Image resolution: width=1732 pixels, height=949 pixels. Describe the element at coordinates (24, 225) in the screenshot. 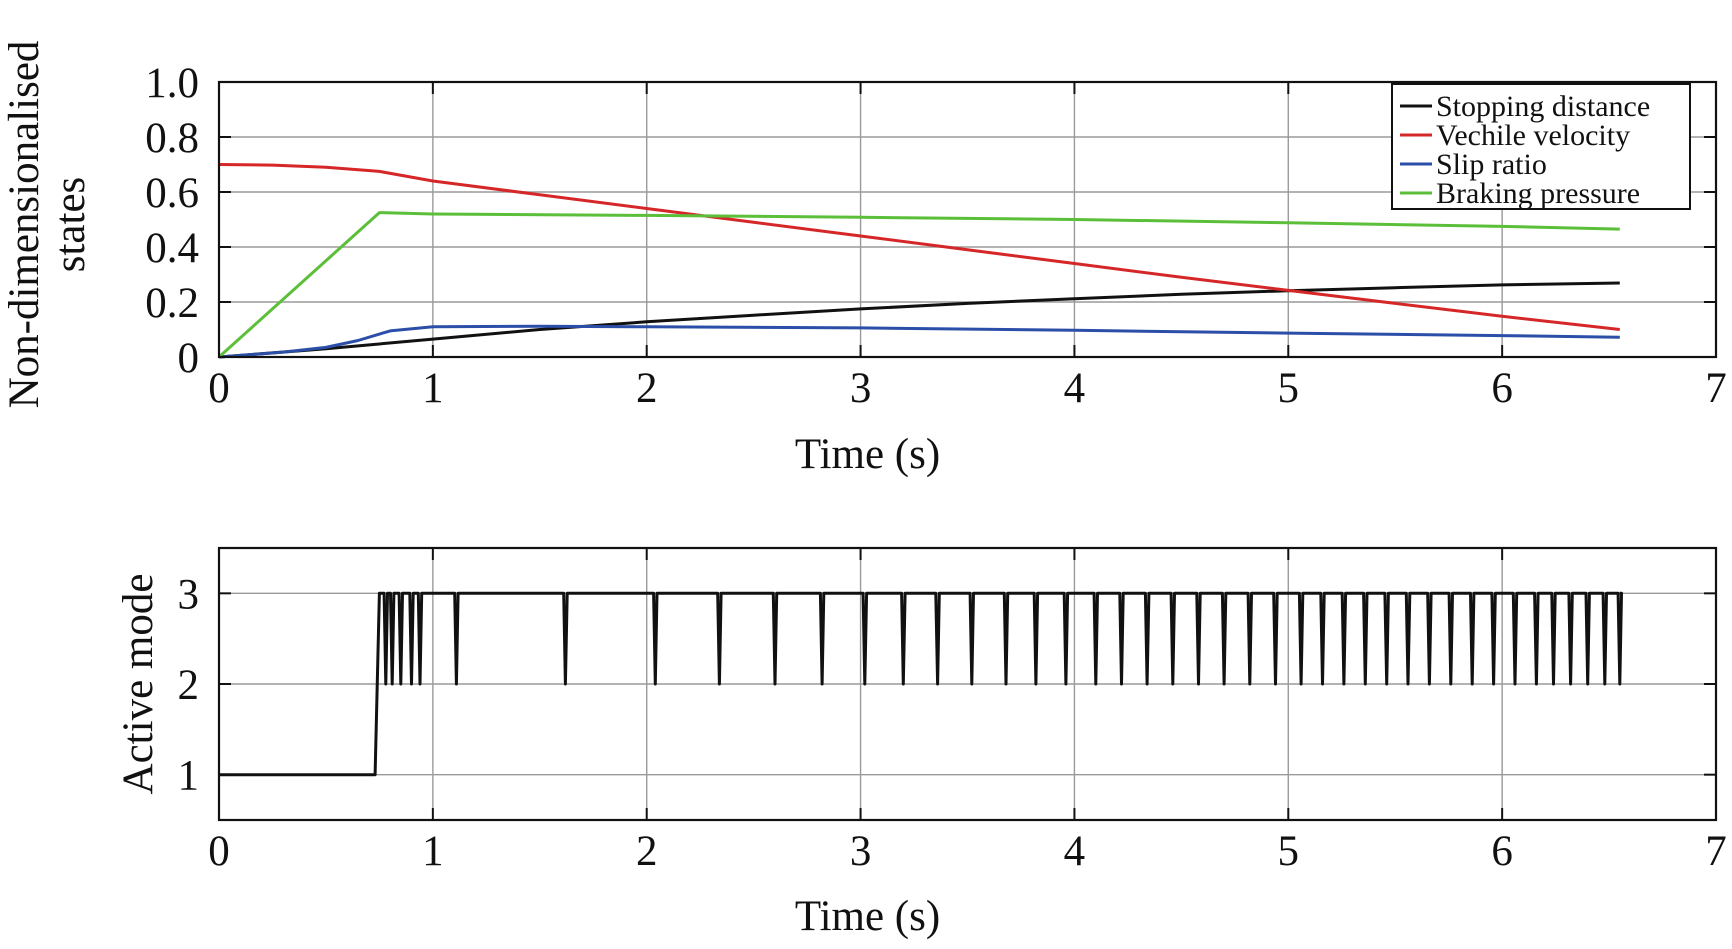

I see `y-axis-label-line: Non-dimensionalised` at that location.